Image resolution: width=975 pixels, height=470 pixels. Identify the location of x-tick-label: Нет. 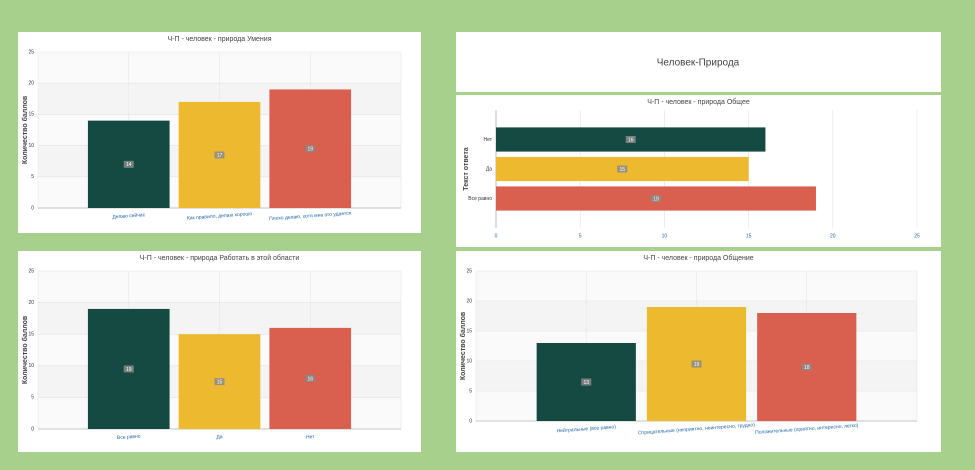
(311, 437).